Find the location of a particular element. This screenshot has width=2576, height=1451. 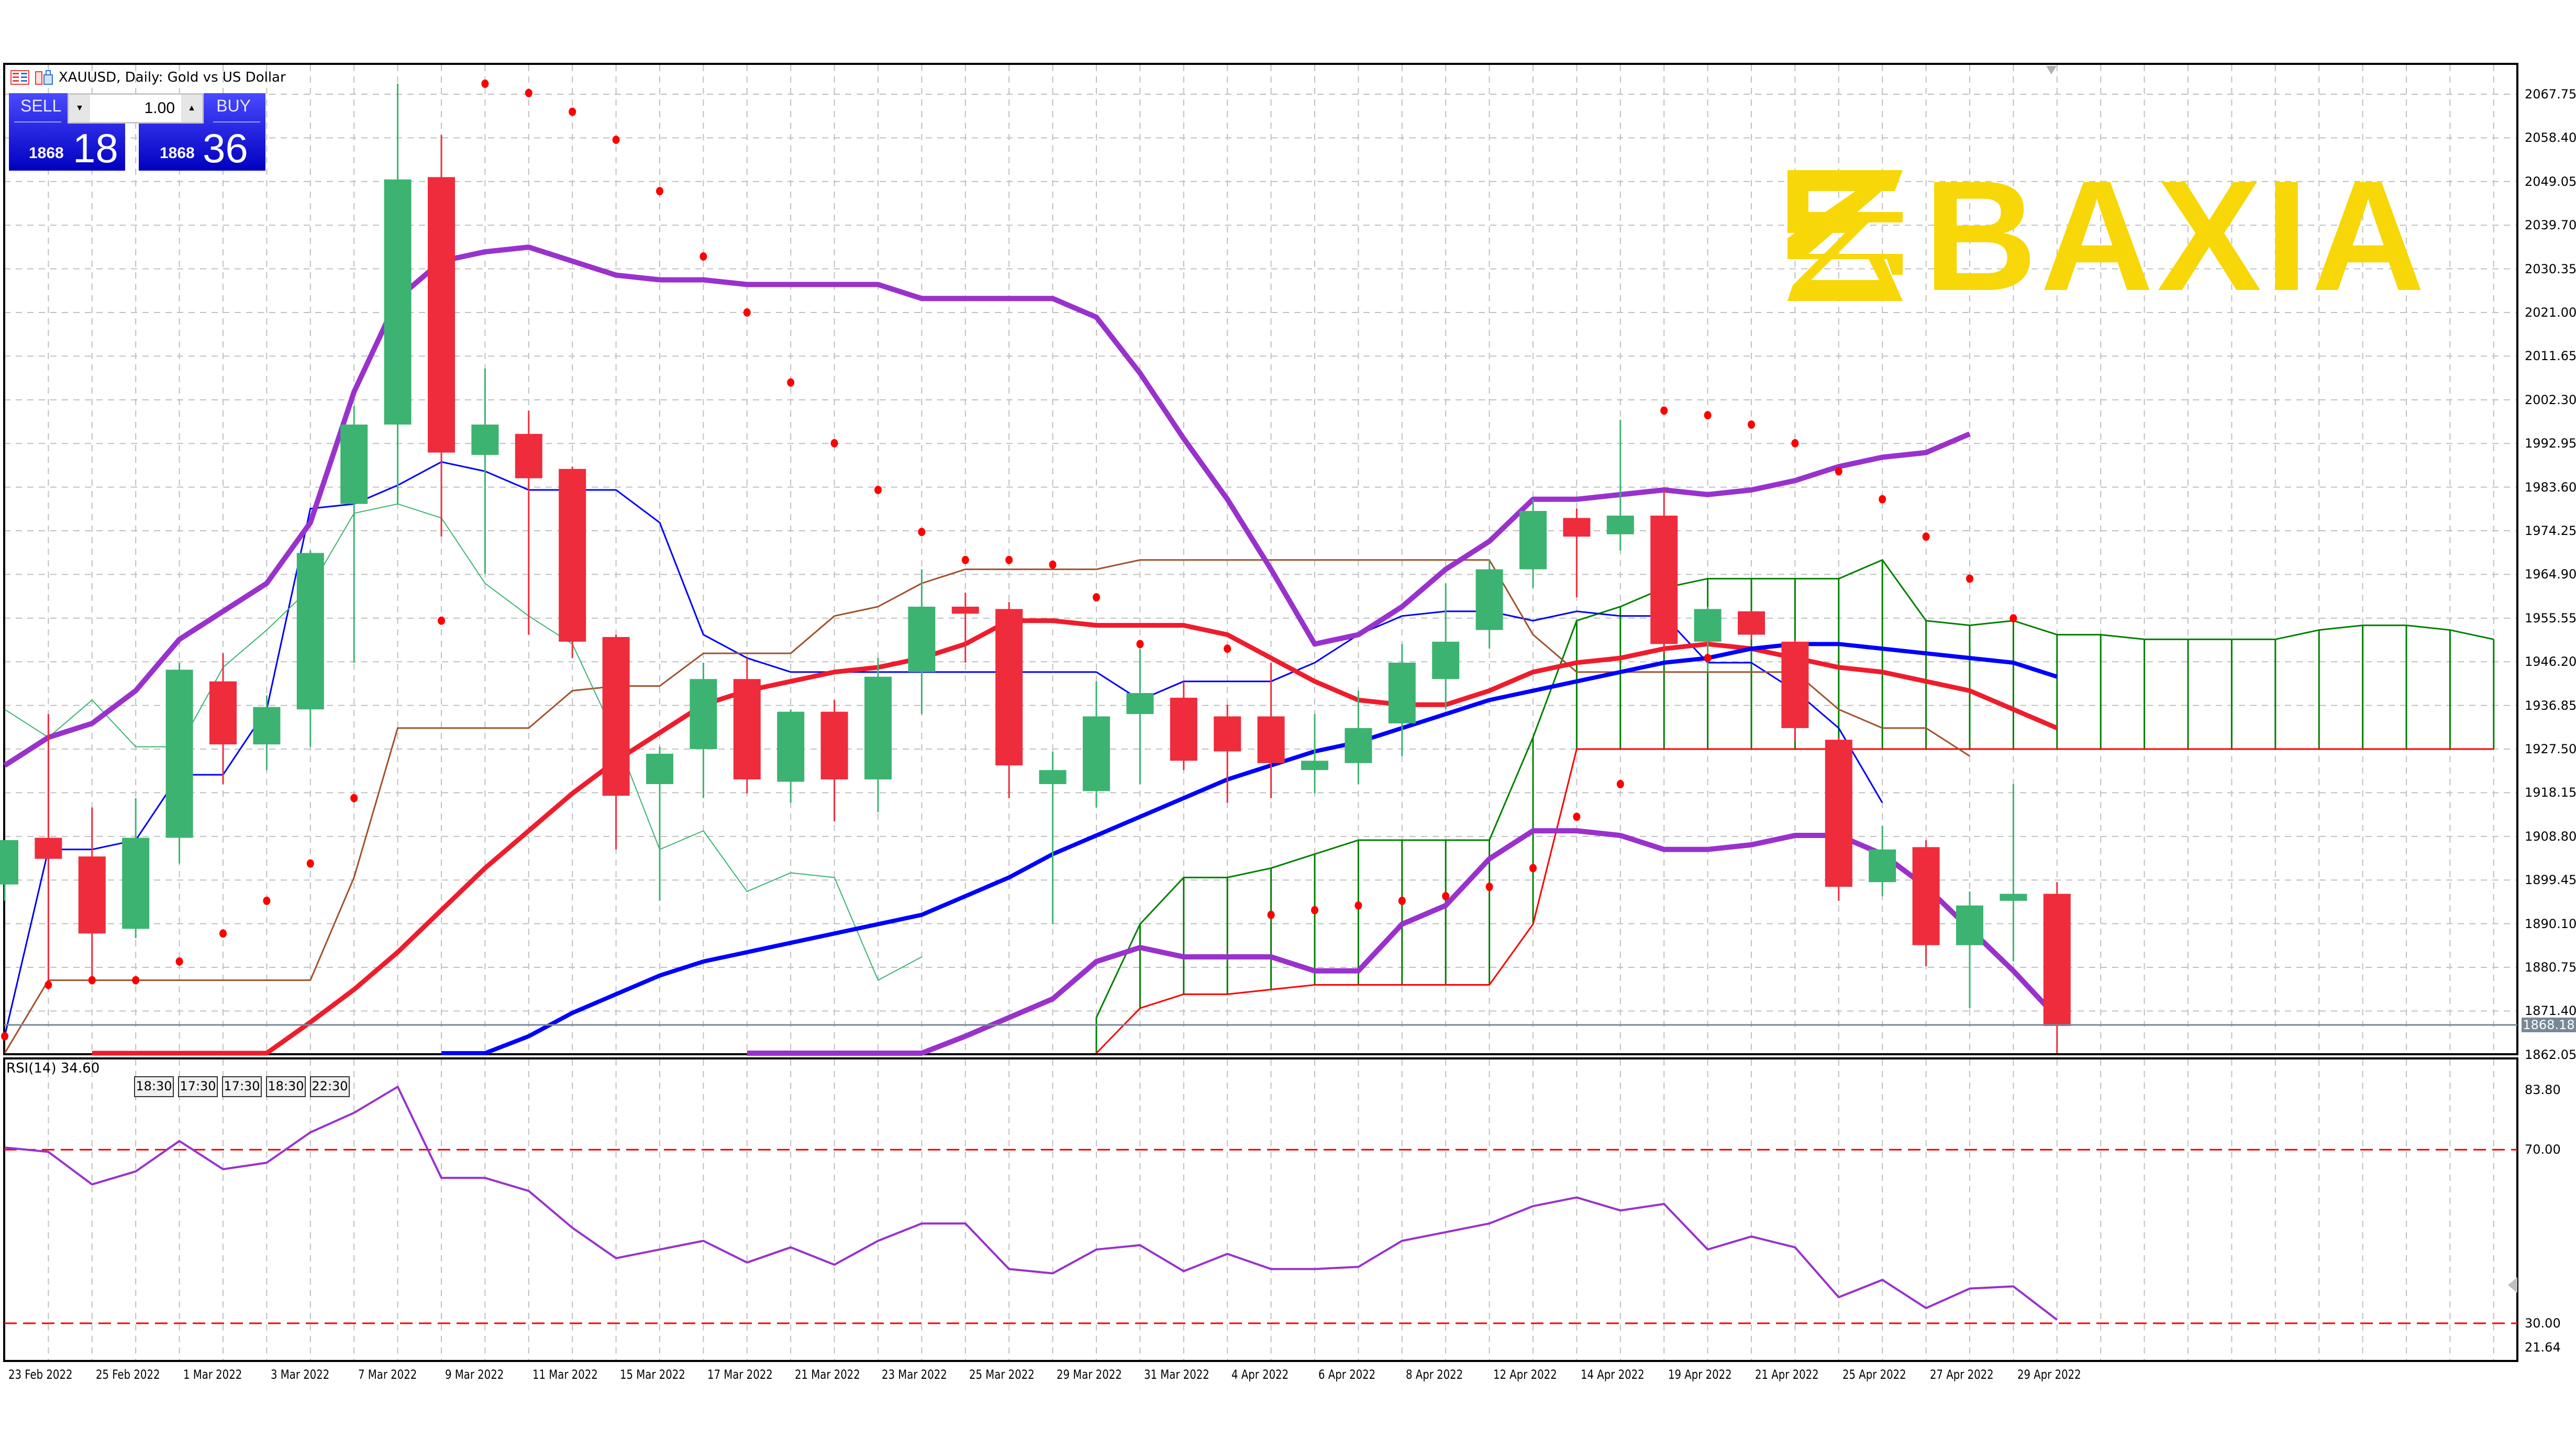

lot-size-stepper: ▼ 1.00 ▲ is located at coordinates (136, 109).